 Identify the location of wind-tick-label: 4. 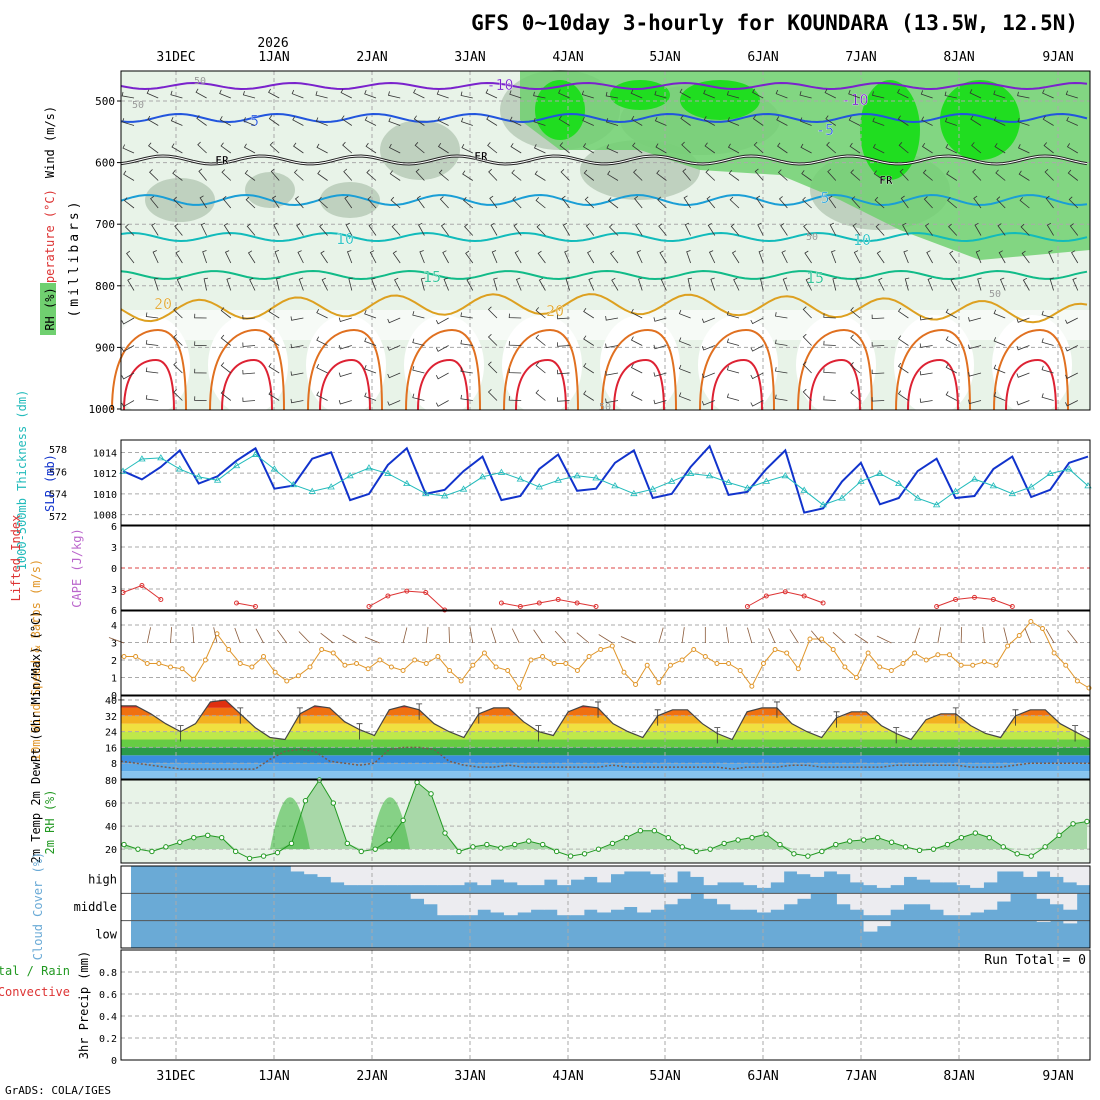
(114, 626).